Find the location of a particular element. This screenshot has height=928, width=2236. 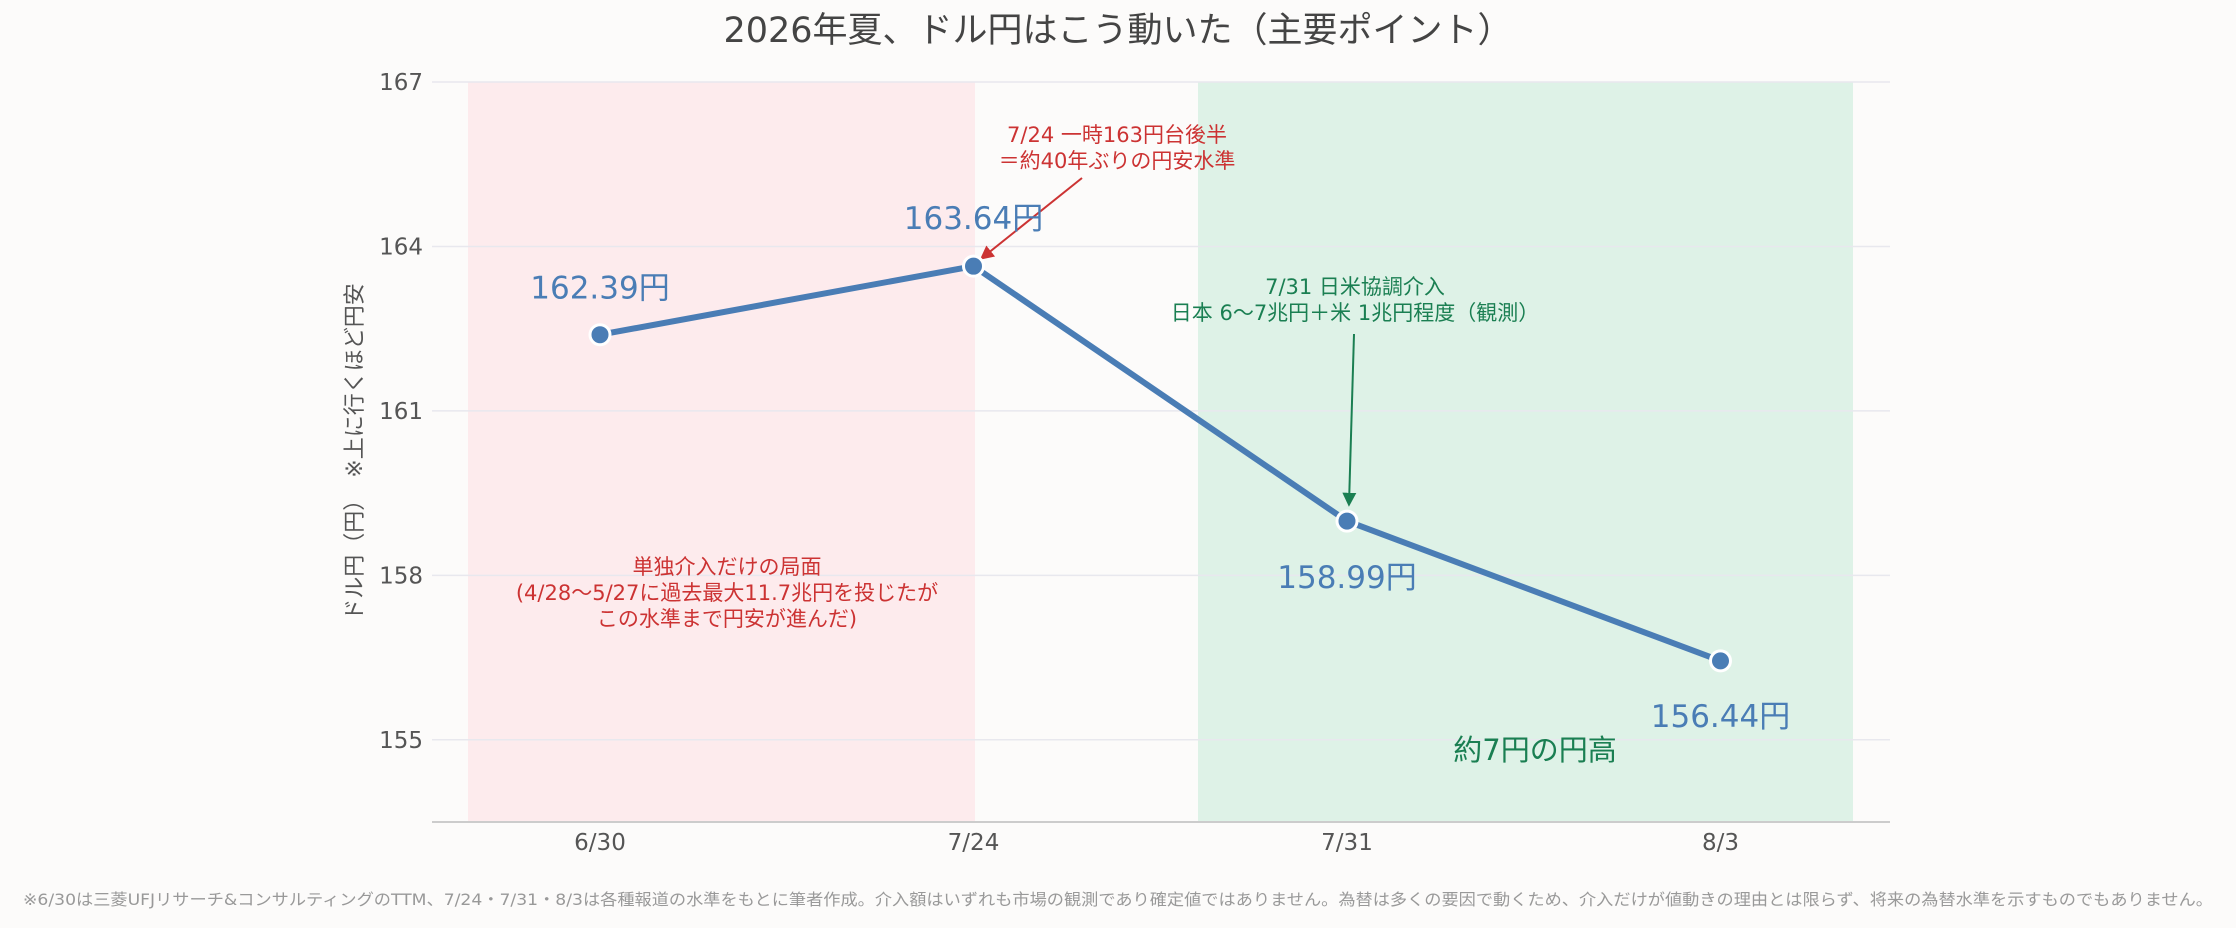

y-tick-label: 161 is located at coordinates (401, 412).